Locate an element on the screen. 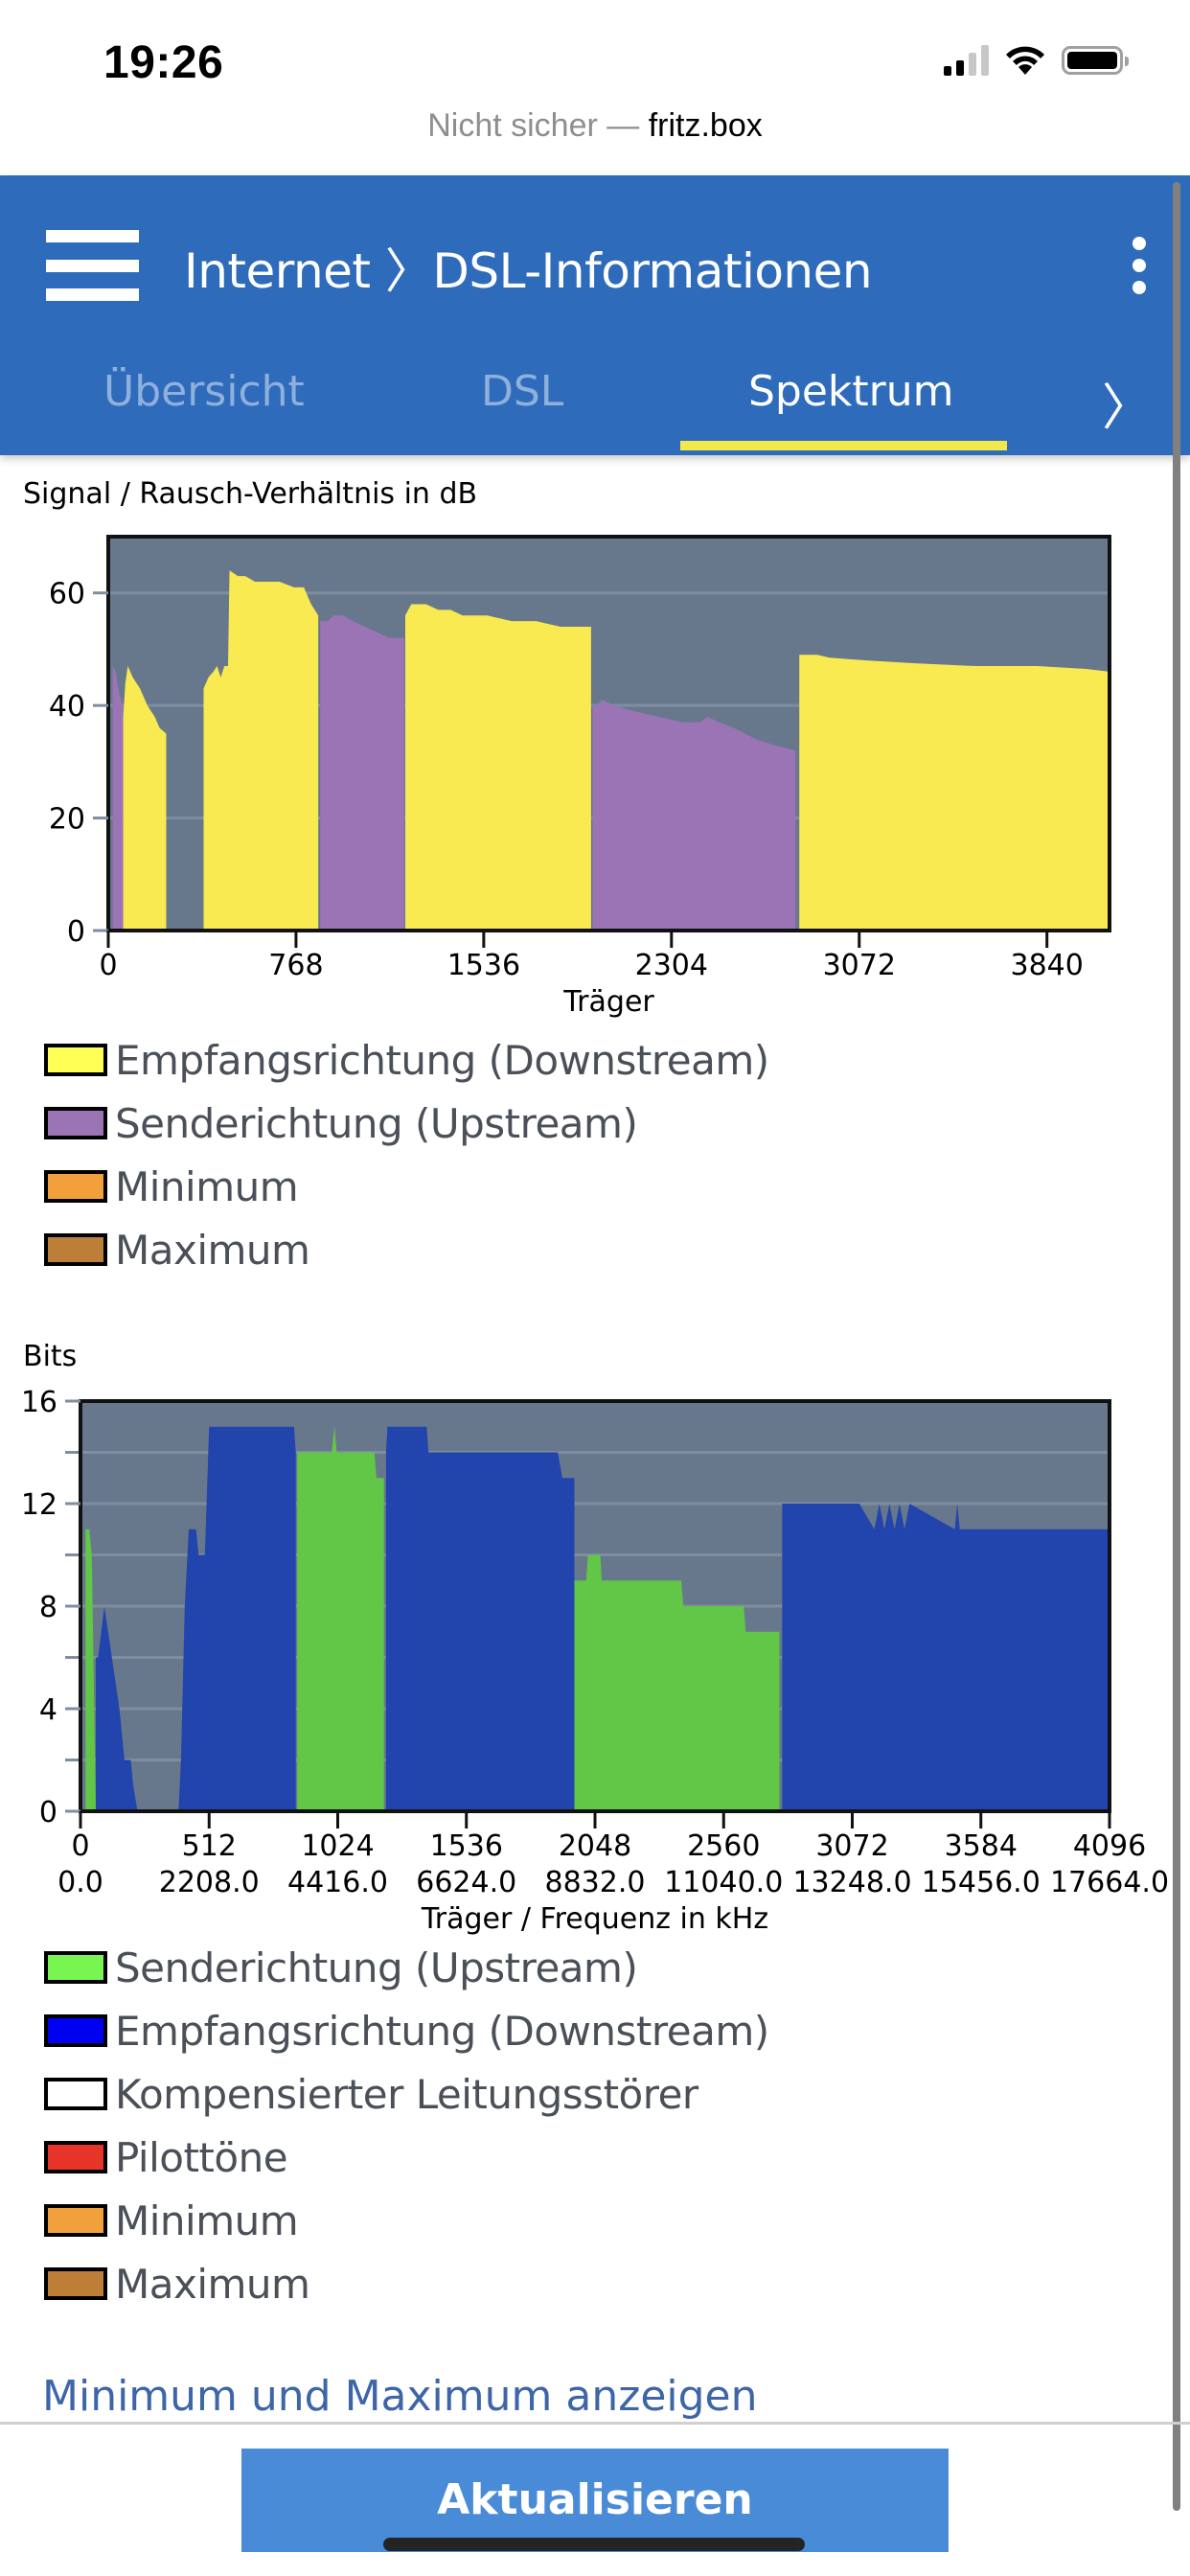 This screenshot has width=1190, height=2576. status-bar: 19:26 is located at coordinates (595, 57).